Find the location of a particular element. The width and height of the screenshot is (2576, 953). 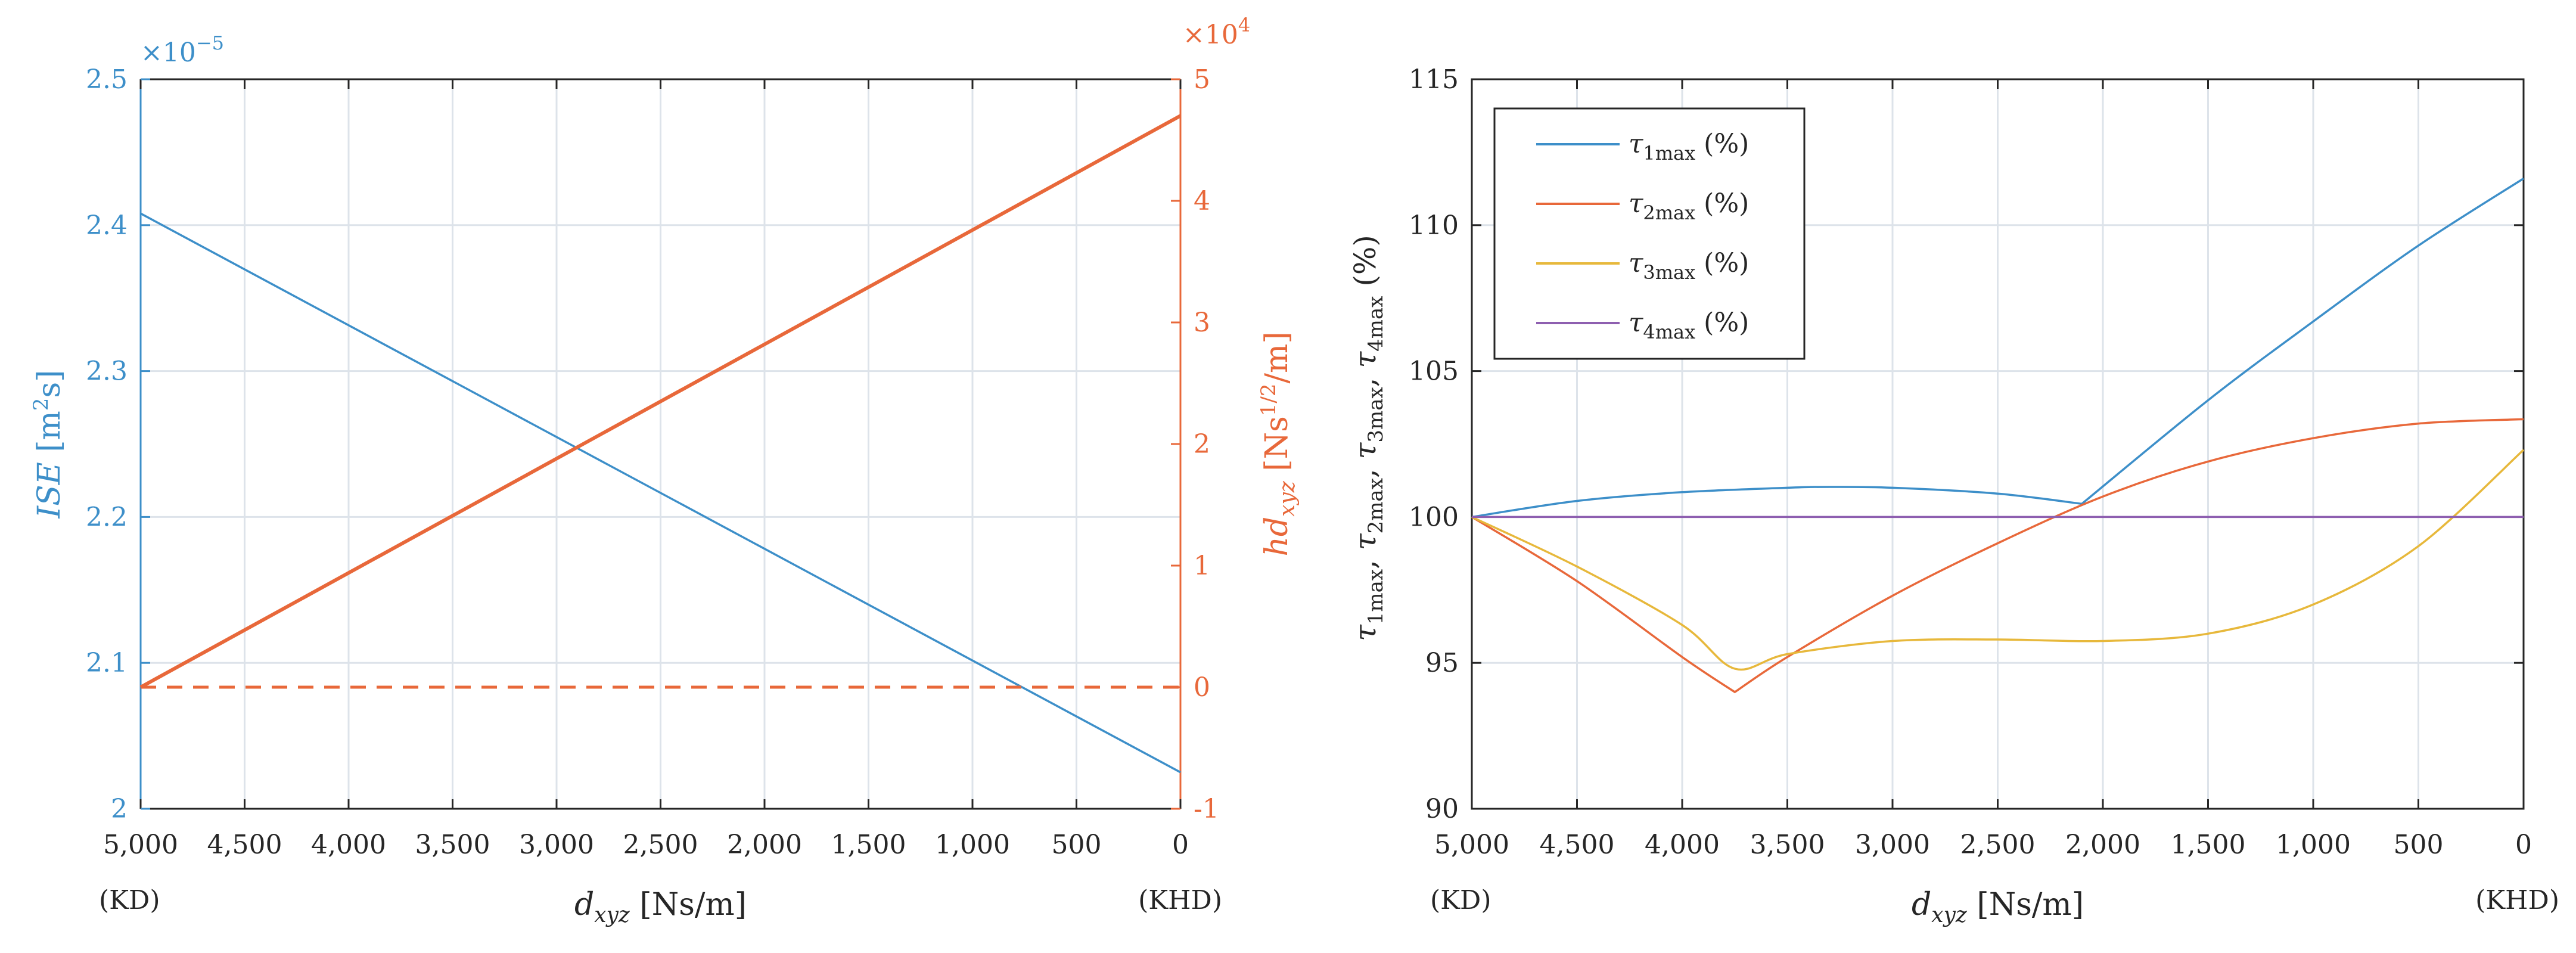

legend-box is located at coordinates (1650, 233).